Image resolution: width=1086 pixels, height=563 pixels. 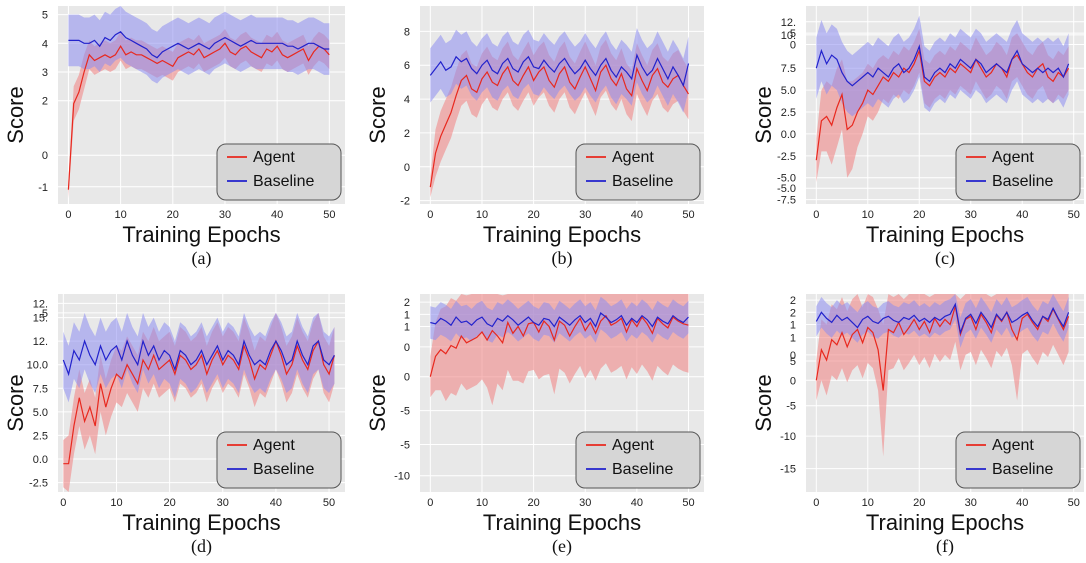 What do you see at coordinates (405, 202) in the screenshot?
I see `y-tick-label: -2` at bounding box center [405, 202].